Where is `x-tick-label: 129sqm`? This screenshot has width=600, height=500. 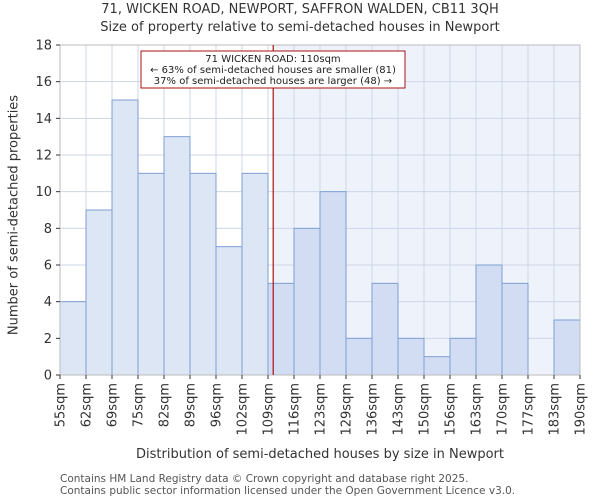 x-tick-label: 129sqm is located at coordinates (347, 409).